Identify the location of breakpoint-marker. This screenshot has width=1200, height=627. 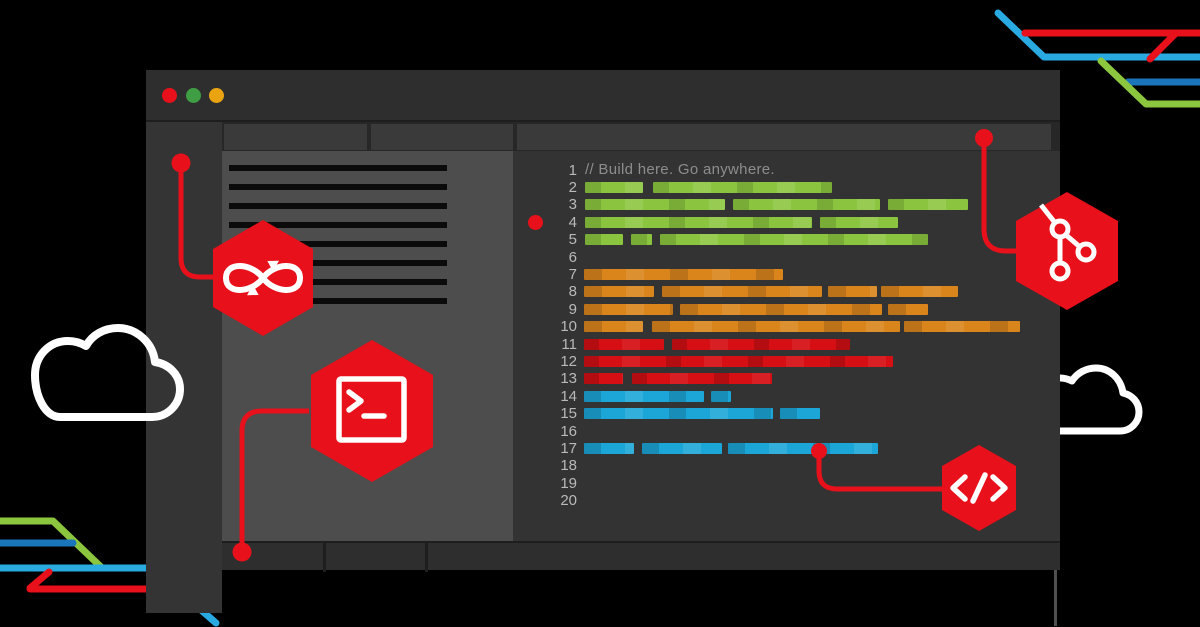
(535, 222).